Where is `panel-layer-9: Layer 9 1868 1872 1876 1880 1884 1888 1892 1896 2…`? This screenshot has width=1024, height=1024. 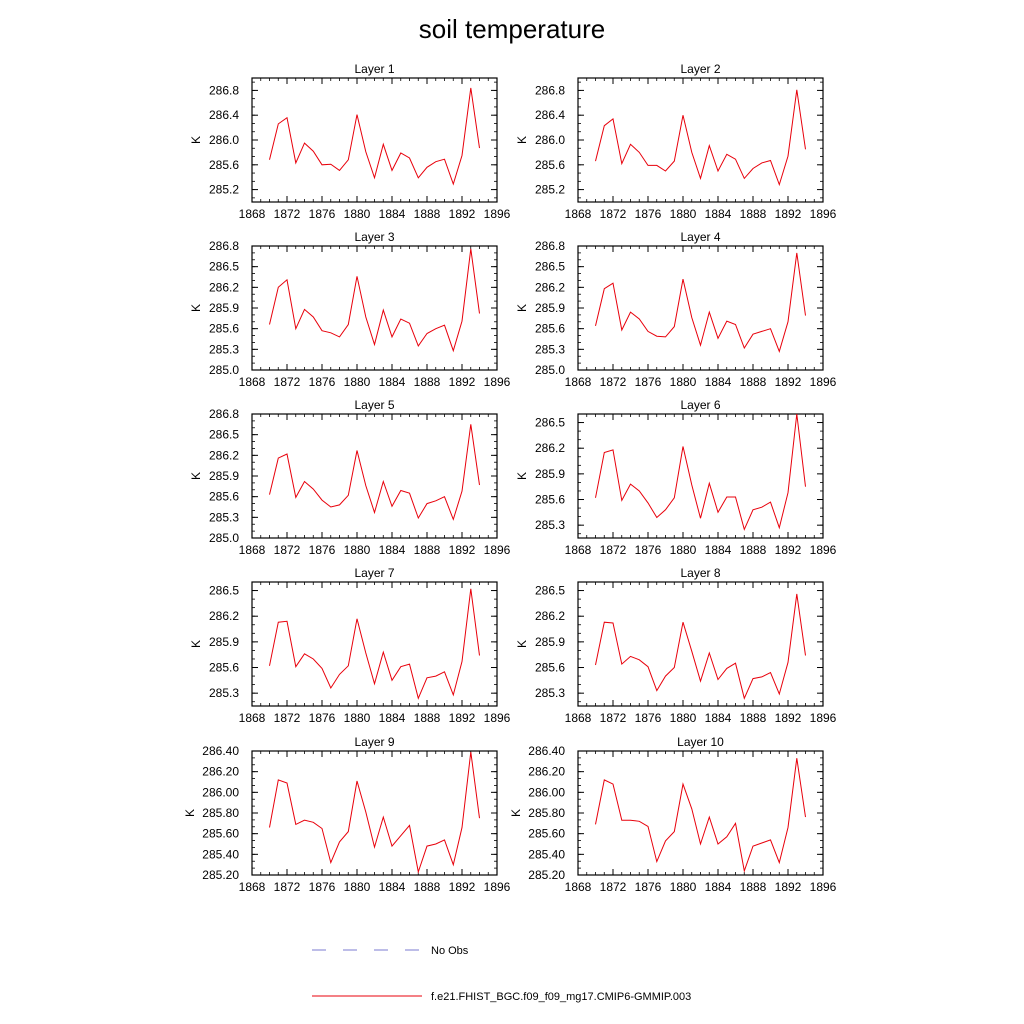 panel-layer-9: Layer 9 1868 1872 1876 1880 1884 1888 1892 1896 2… is located at coordinates (347, 814).